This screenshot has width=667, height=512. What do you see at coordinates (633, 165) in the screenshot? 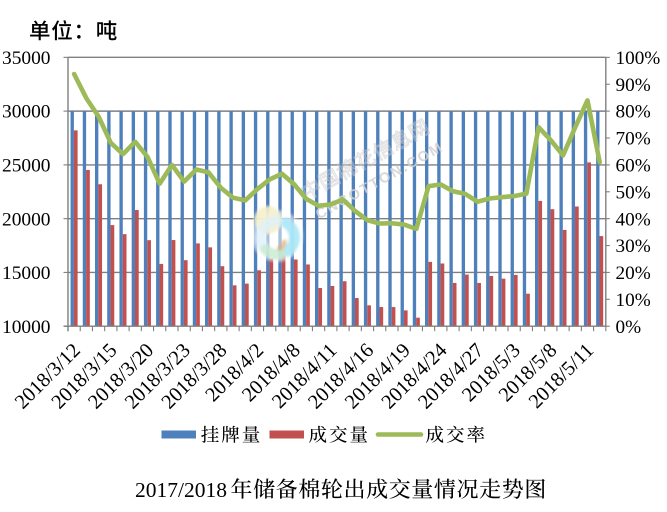
I see `svg-text: 60%` at bounding box center [633, 165].